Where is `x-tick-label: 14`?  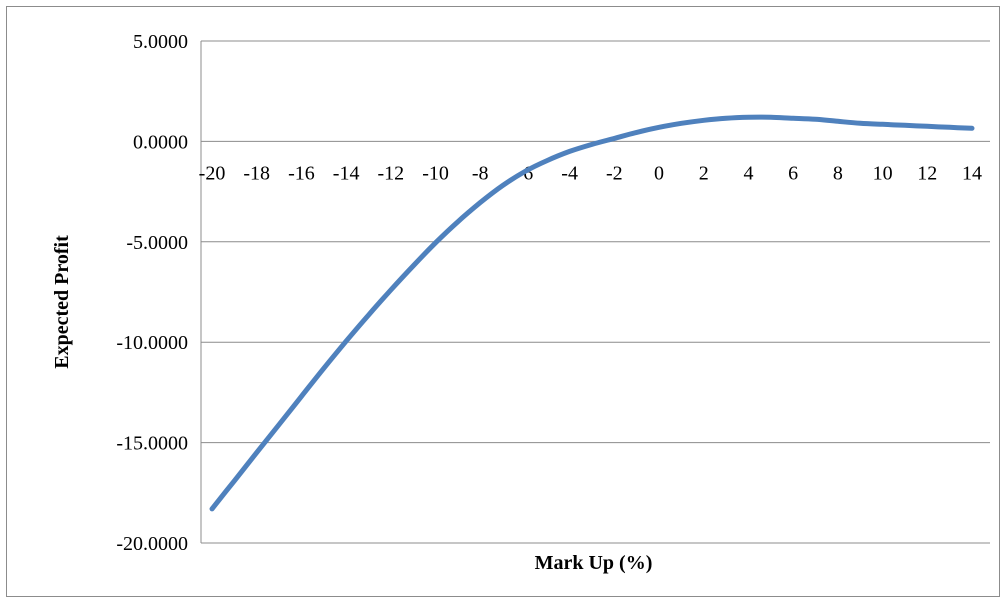
x-tick-label: 14 is located at coordinates (972, 173).